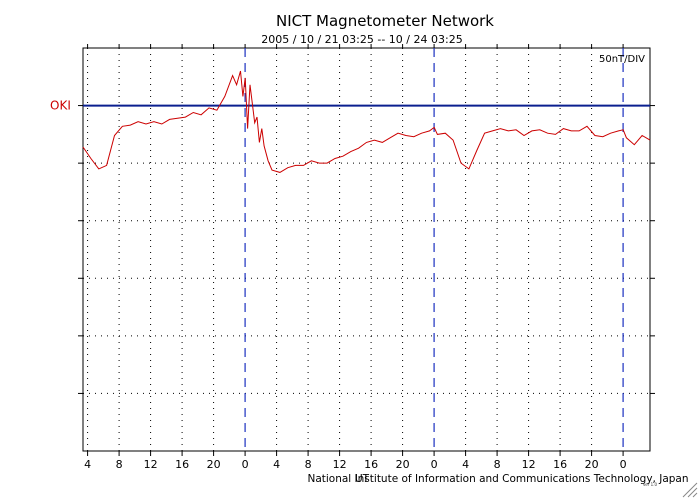 The width and height of the screenshot is (700, 500). I want to click on footer-ut-label: UT, so click(362, 479).